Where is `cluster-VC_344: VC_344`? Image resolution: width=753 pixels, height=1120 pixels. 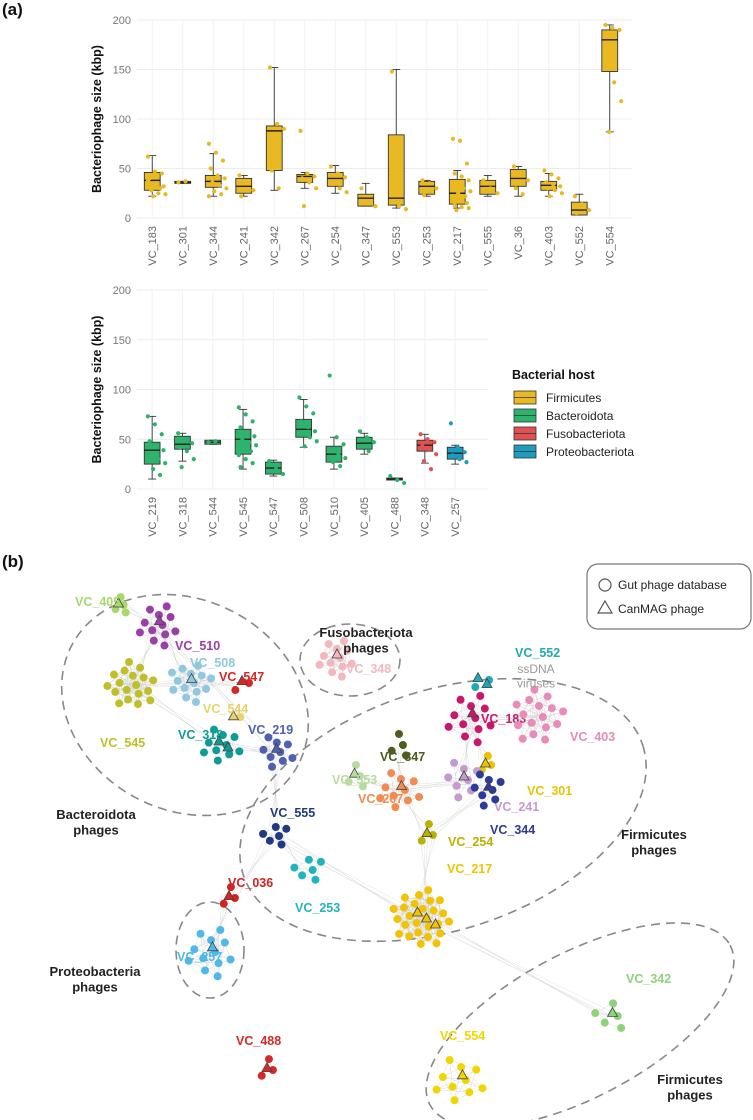
cluster-VC_344: VC_344 is located at coordinates (502, 803).